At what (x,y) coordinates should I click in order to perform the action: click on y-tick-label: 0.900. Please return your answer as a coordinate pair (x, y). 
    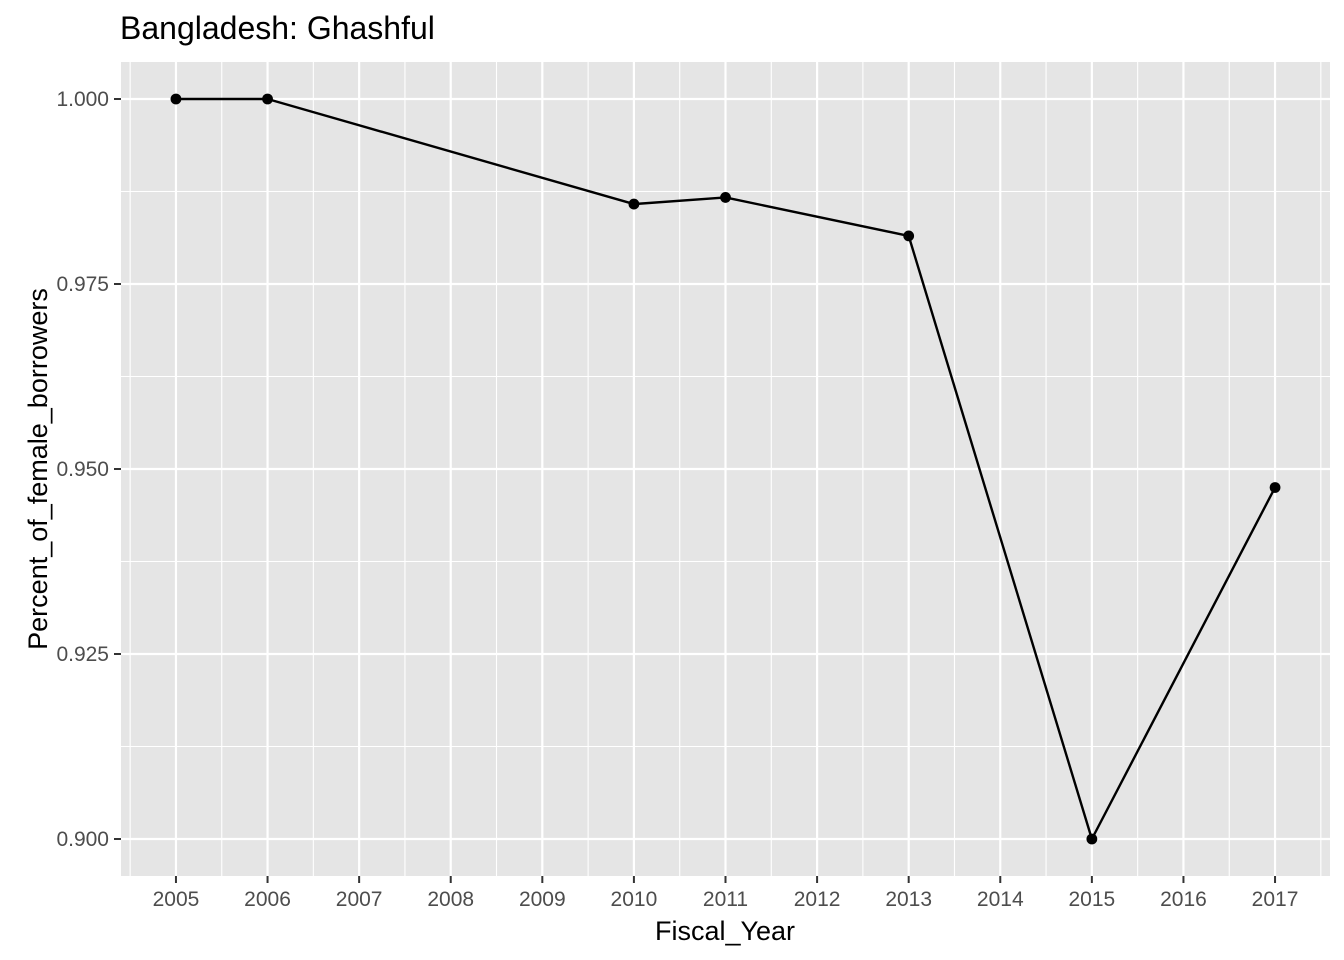
    Looking at the image, I should click on (82, 839).